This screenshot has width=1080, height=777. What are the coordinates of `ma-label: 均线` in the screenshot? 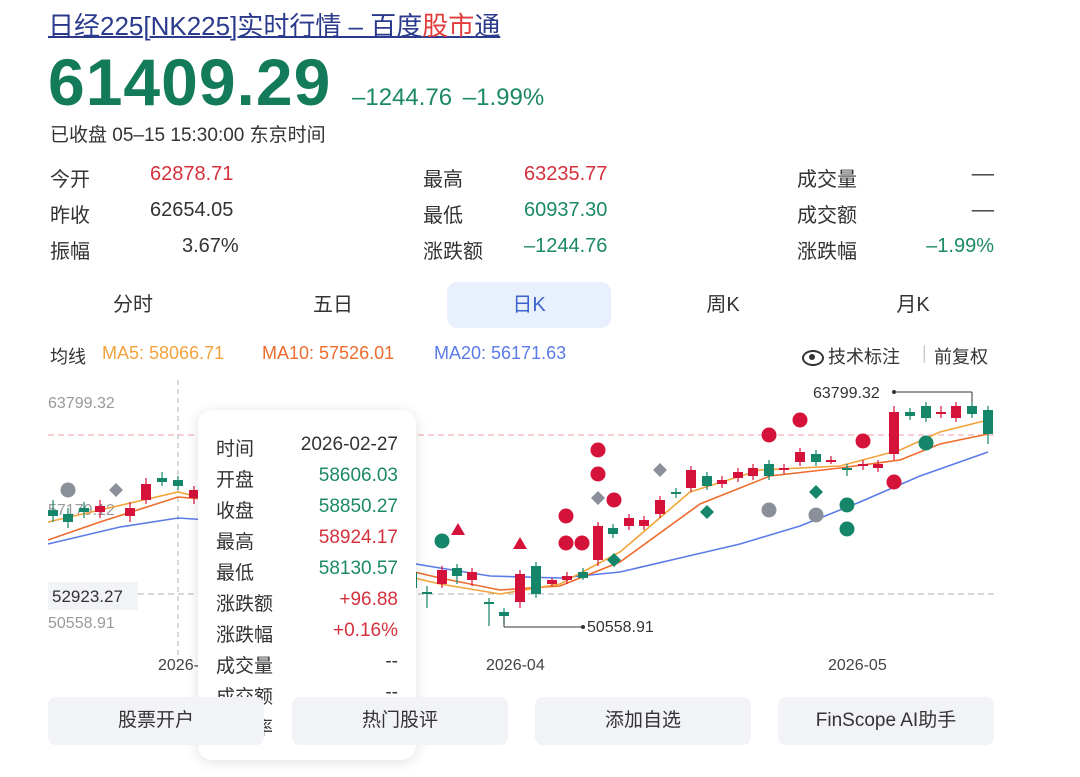 It's located at (68, 357).